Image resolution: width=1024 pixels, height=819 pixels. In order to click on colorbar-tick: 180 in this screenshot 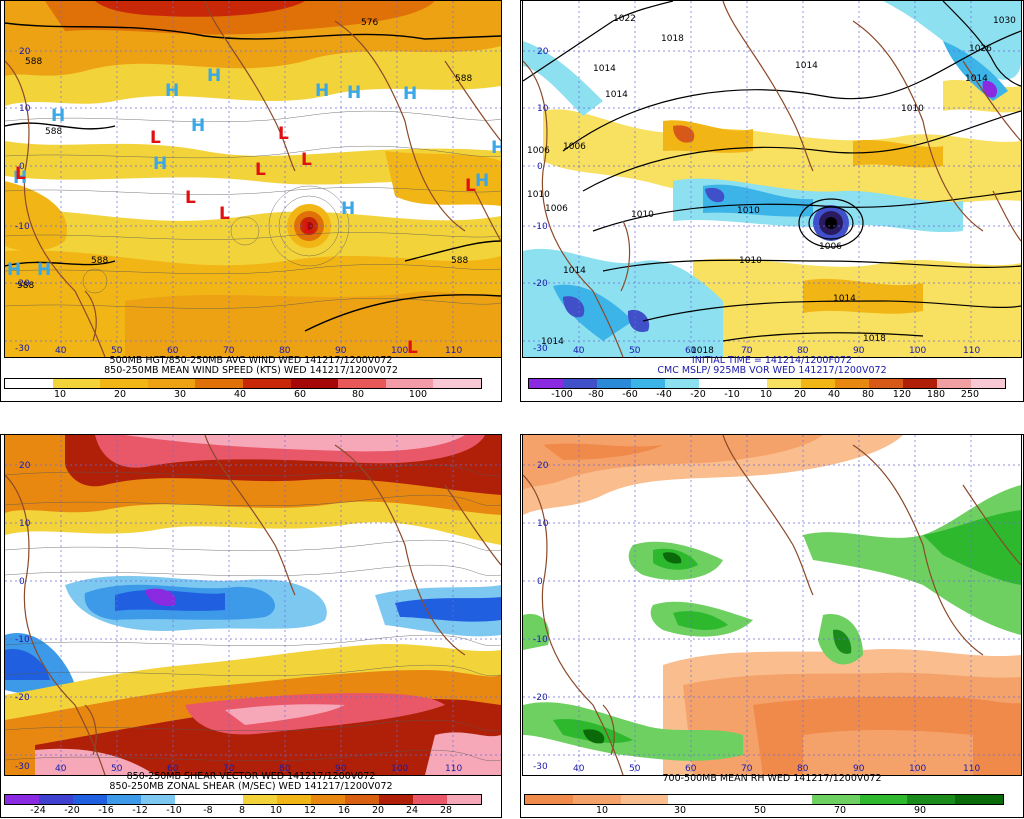, I will do `click(936, 394)`.